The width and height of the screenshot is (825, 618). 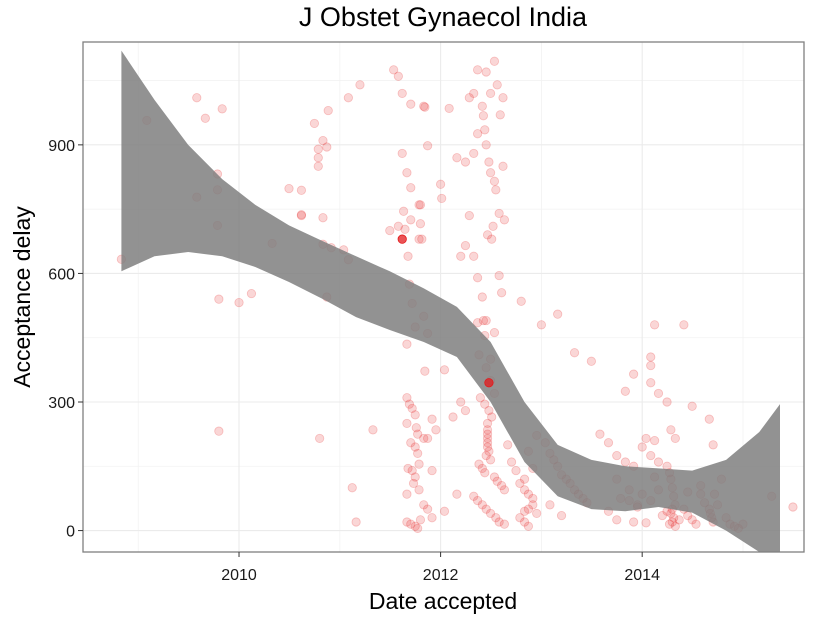 I want to click on y-axis-title: Acceptance delay, so click(x=22, y=297).